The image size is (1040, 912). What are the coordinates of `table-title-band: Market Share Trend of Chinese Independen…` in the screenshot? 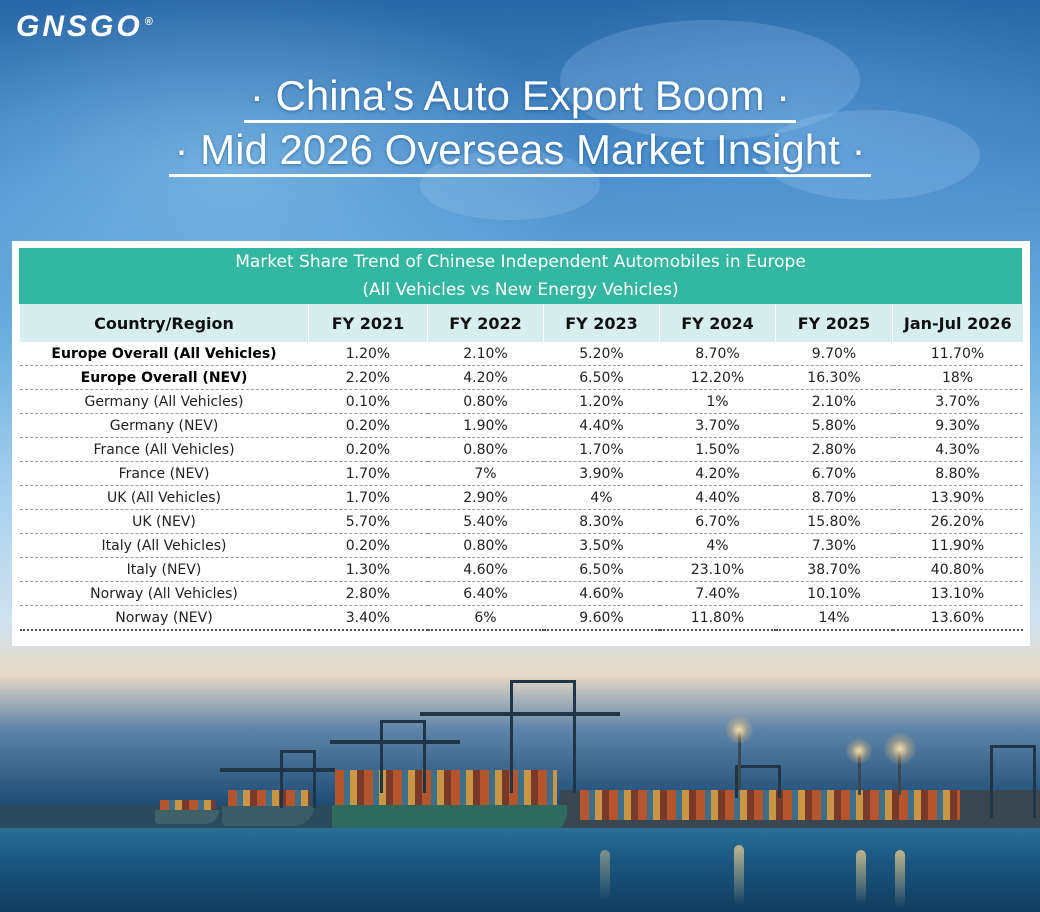 It's located at (520, 276).